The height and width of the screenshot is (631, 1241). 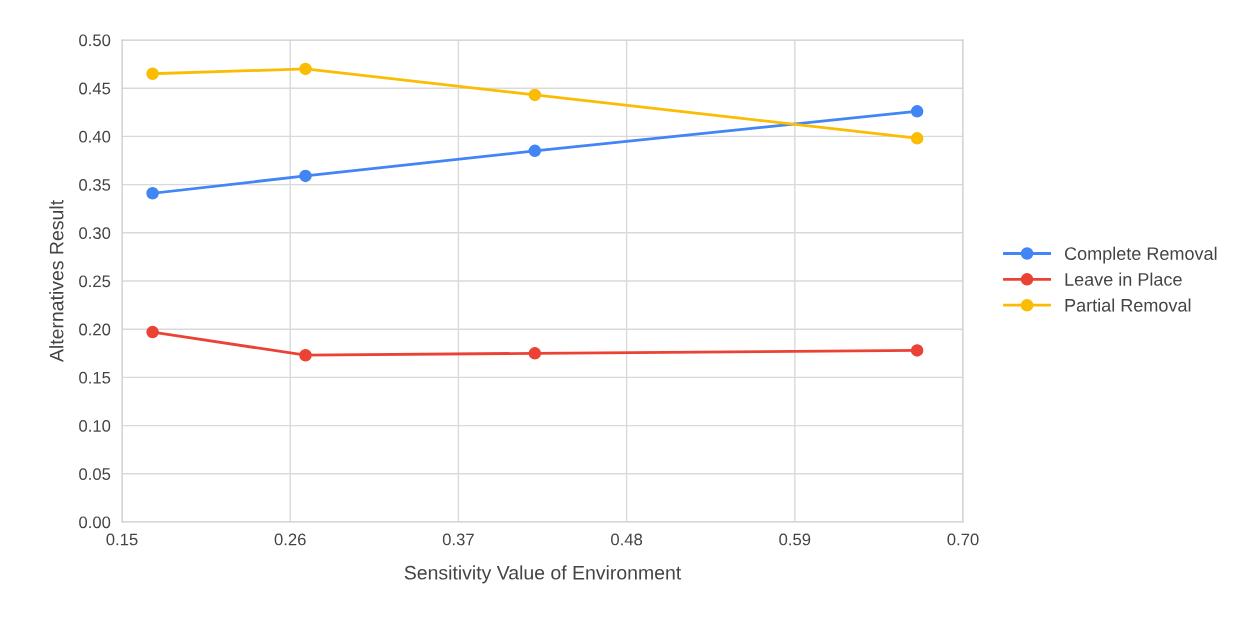 I want to click on legend-label: Partial Removal, so click(x=1128, y=305).